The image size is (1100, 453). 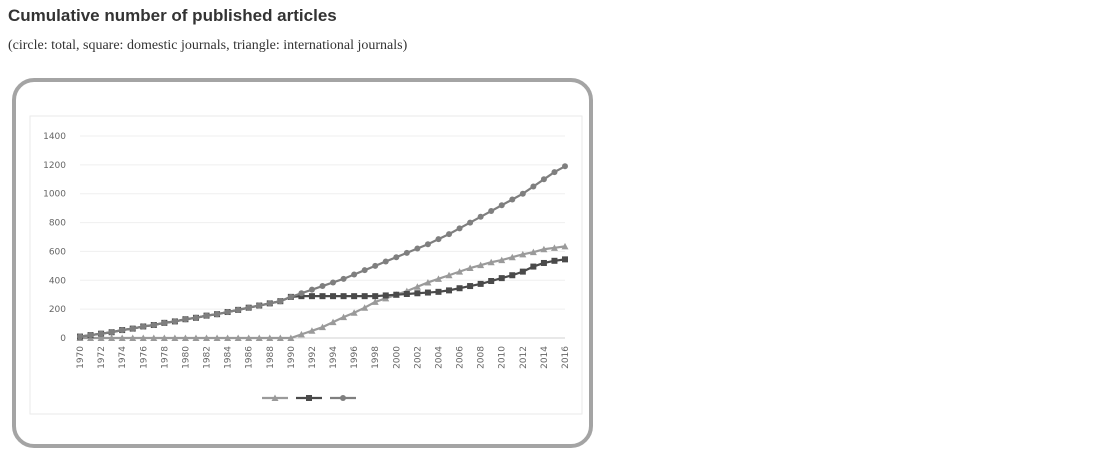 I want to click on x-tick-label: 1972, so click(x=102, y=357).